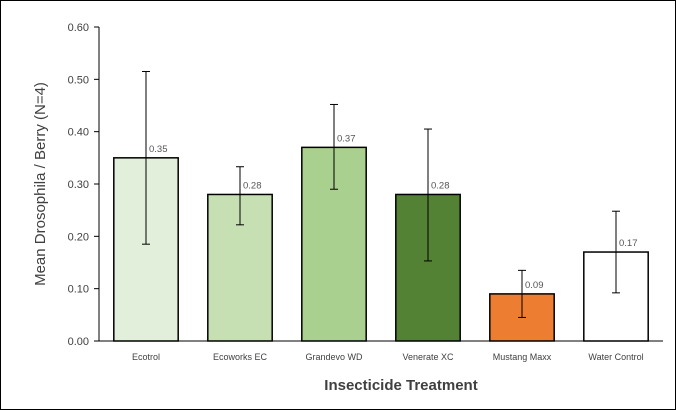  I want to click on x-tick-label: Ecoworks EC, so click(240, 357).